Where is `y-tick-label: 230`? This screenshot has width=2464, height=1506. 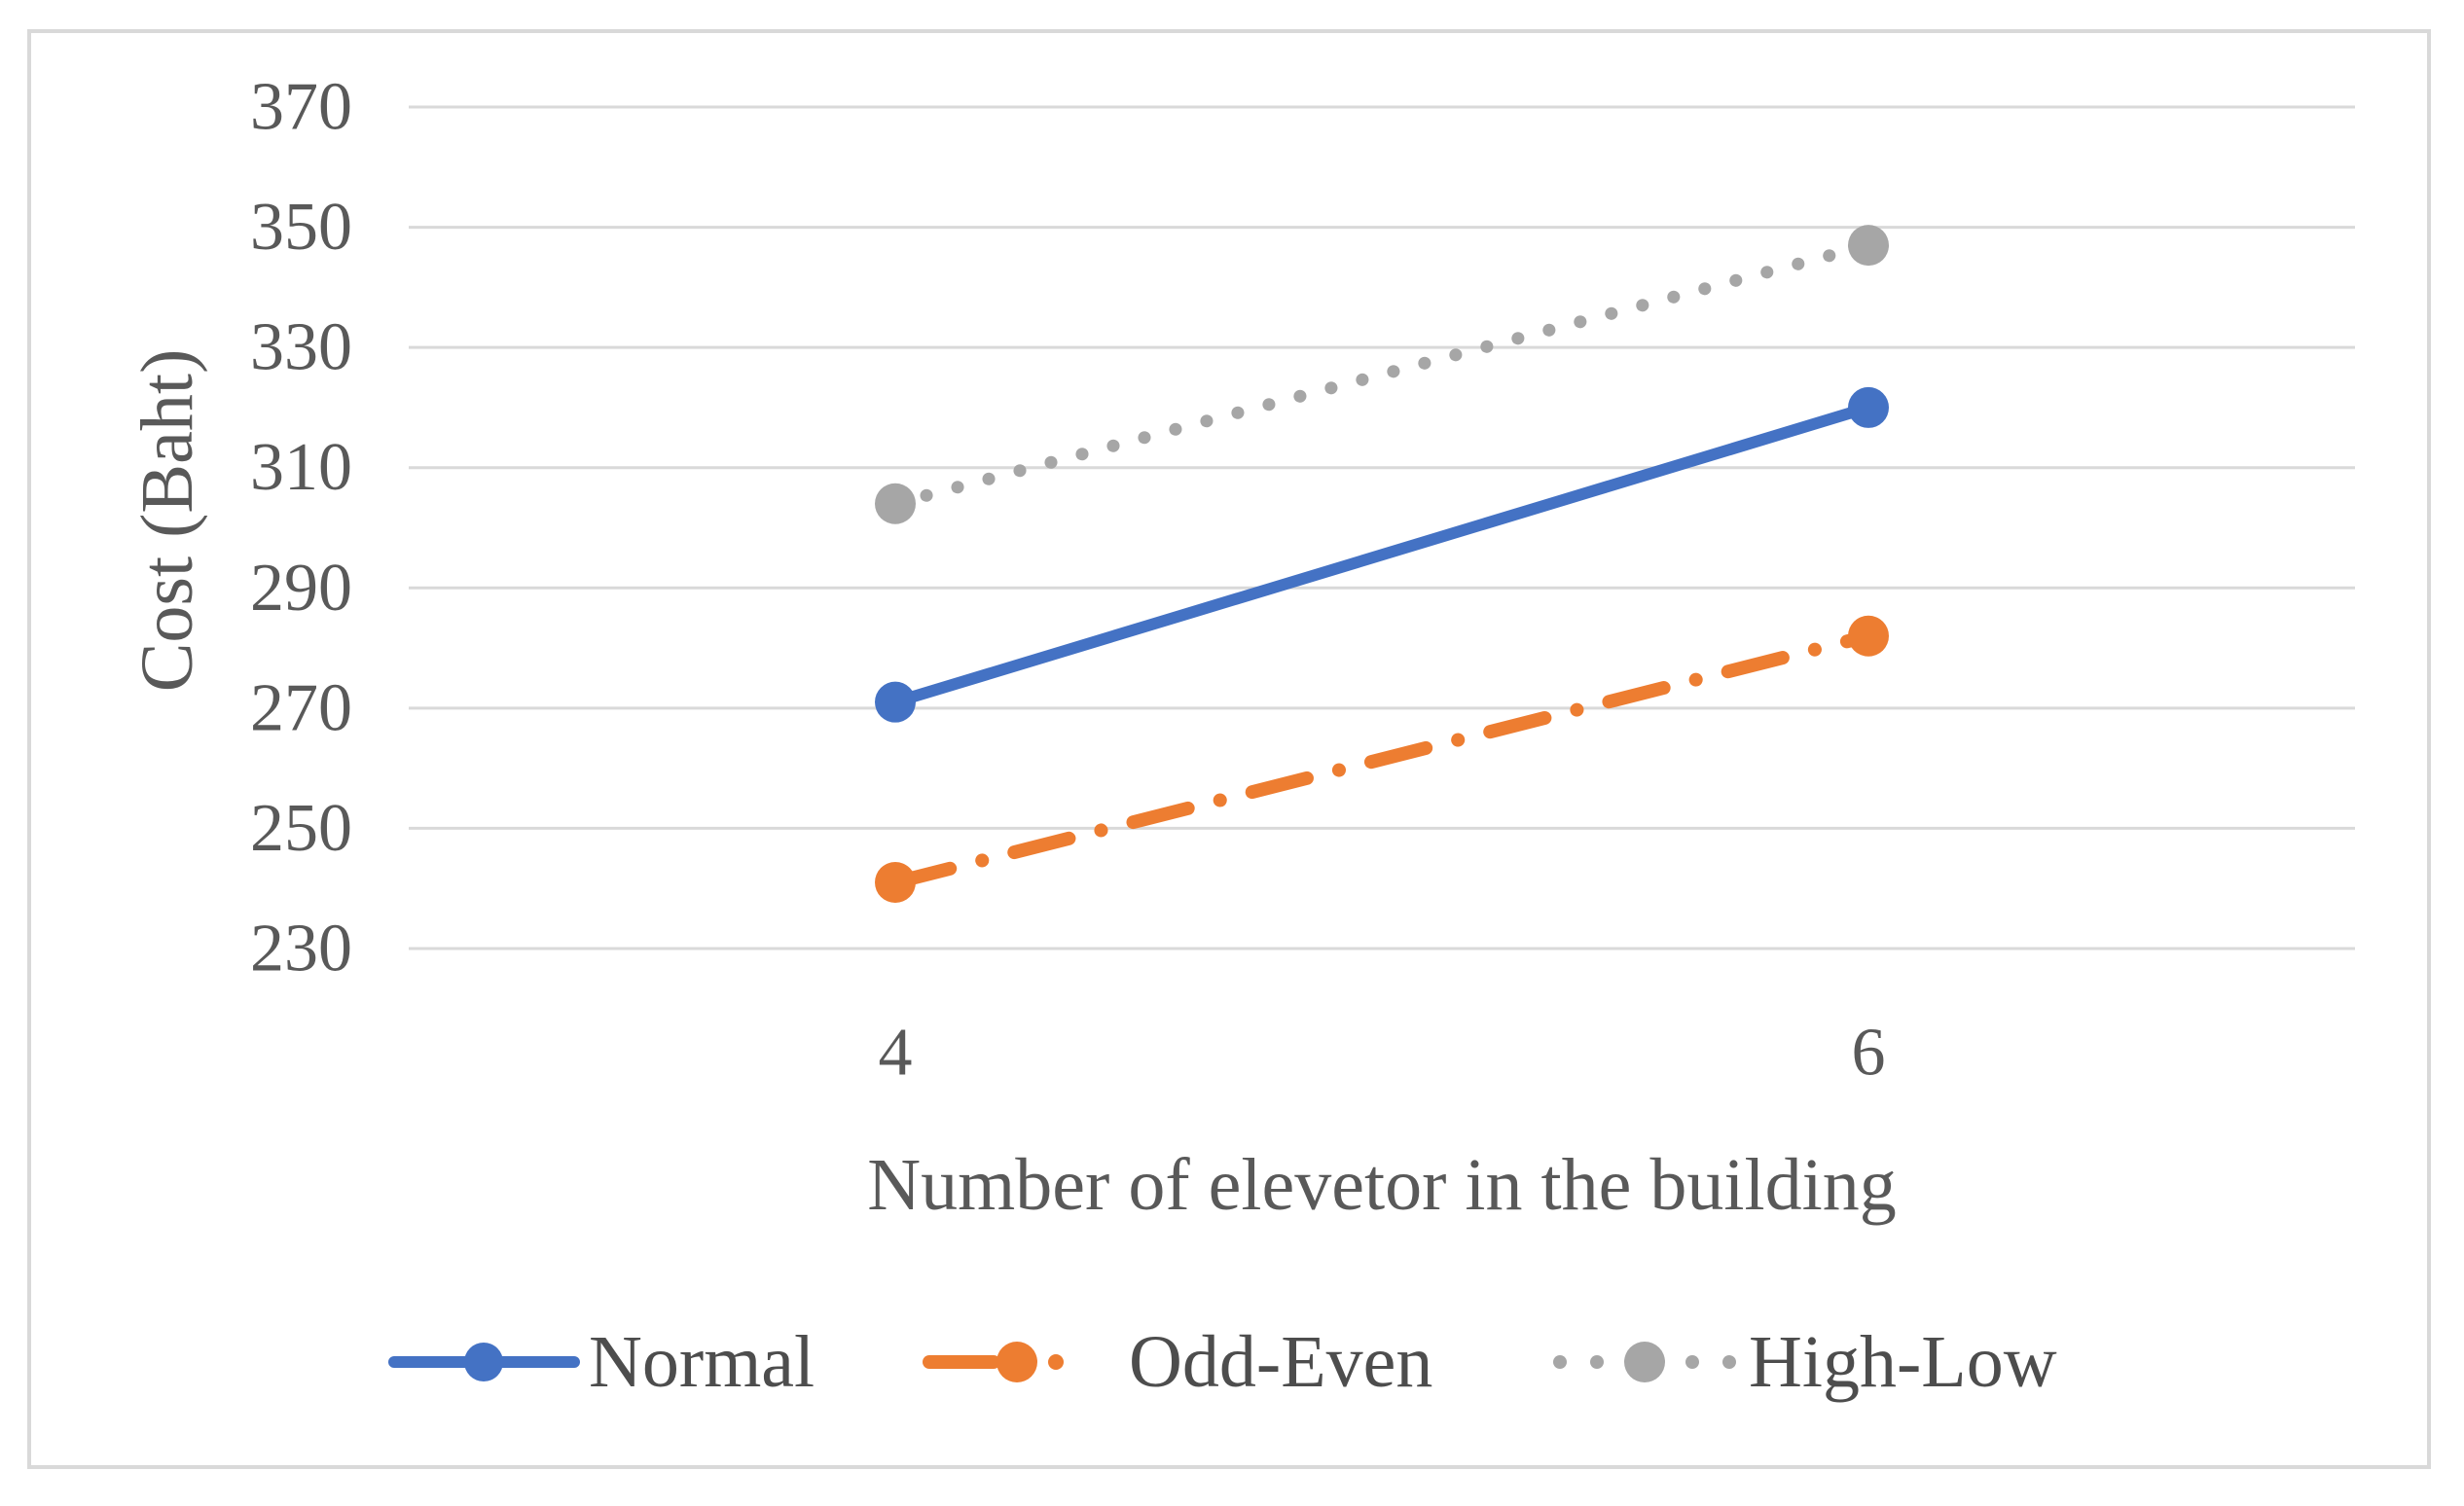 y-tick-label: 230 is located at coordinates (301, 949).